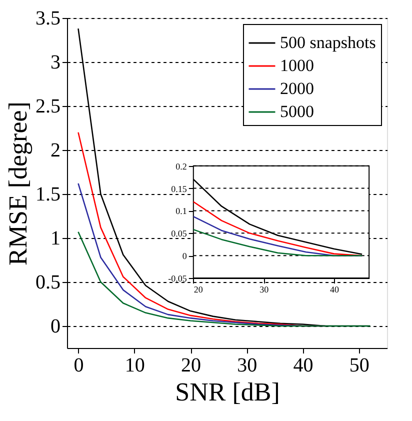 The width and height of the screenshot is (412, 421). What do you see at coordinates (48, 19) in the screenshot?
I see `y-tick-label: 3.5` at bounding box center [48, 19].